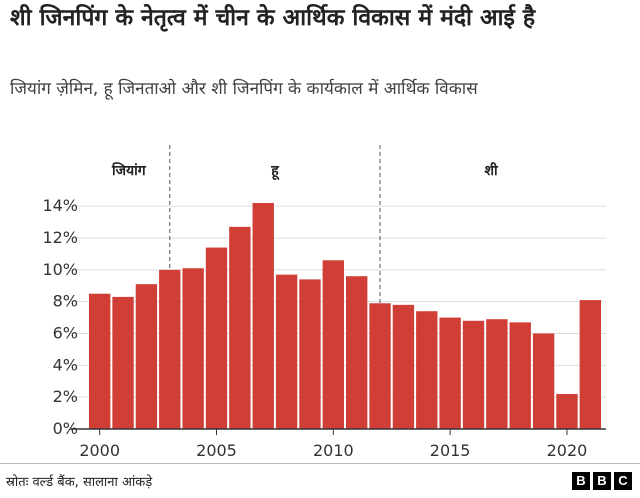 The image size is (640, 498). What do you see at coordinates (60, 205) in the screenshot?
I see `y-tick-label: 14%` at bounding box center [60, 205].